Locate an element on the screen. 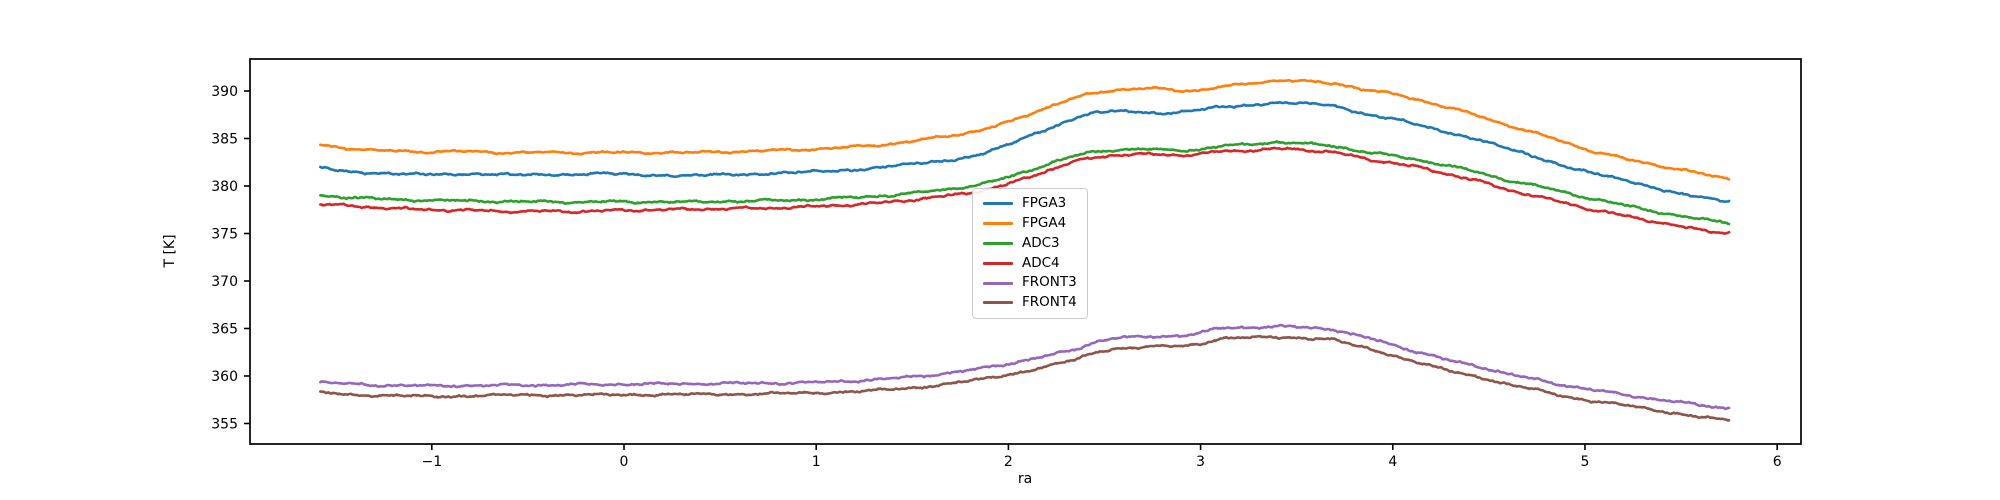 The width and height of the screenshot is (2000, 500). y-tick-label: 365 is located at coordinates (224, 329).